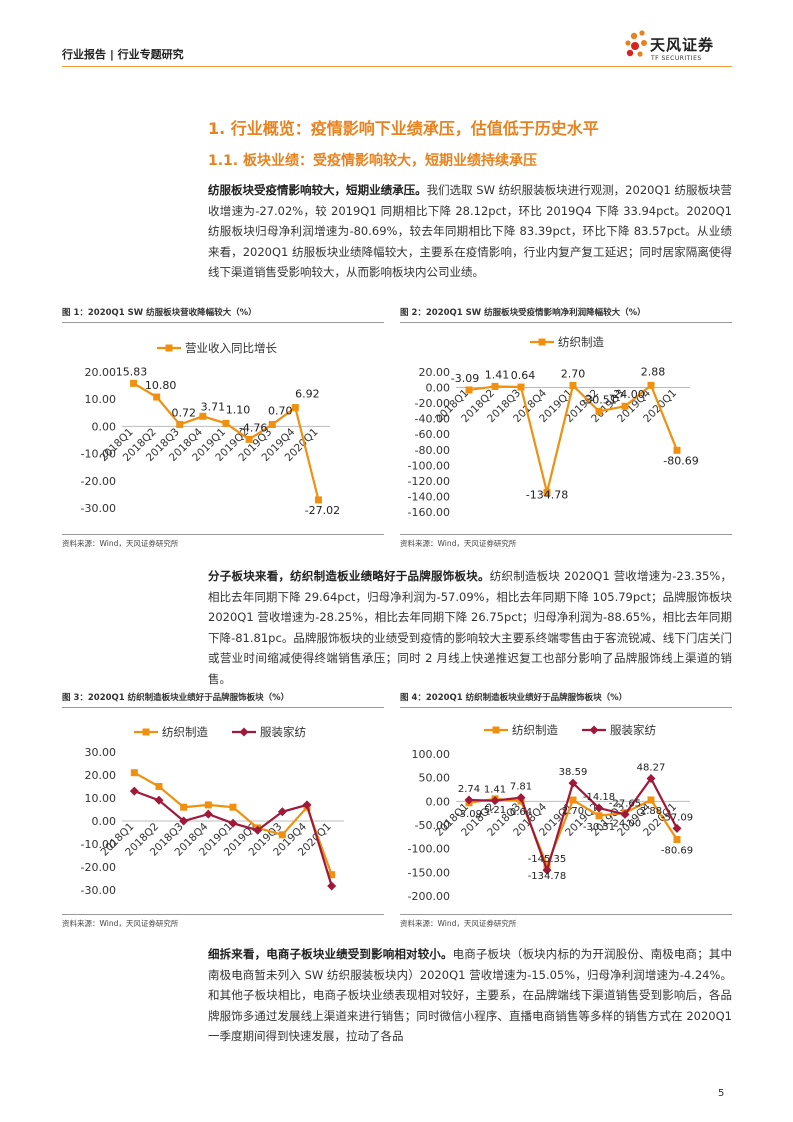 This screenshot has height=1122, width=793. Describe the element at coordinates (521, 787) in the screenshot. I see `data-label: 7.81` at that location.